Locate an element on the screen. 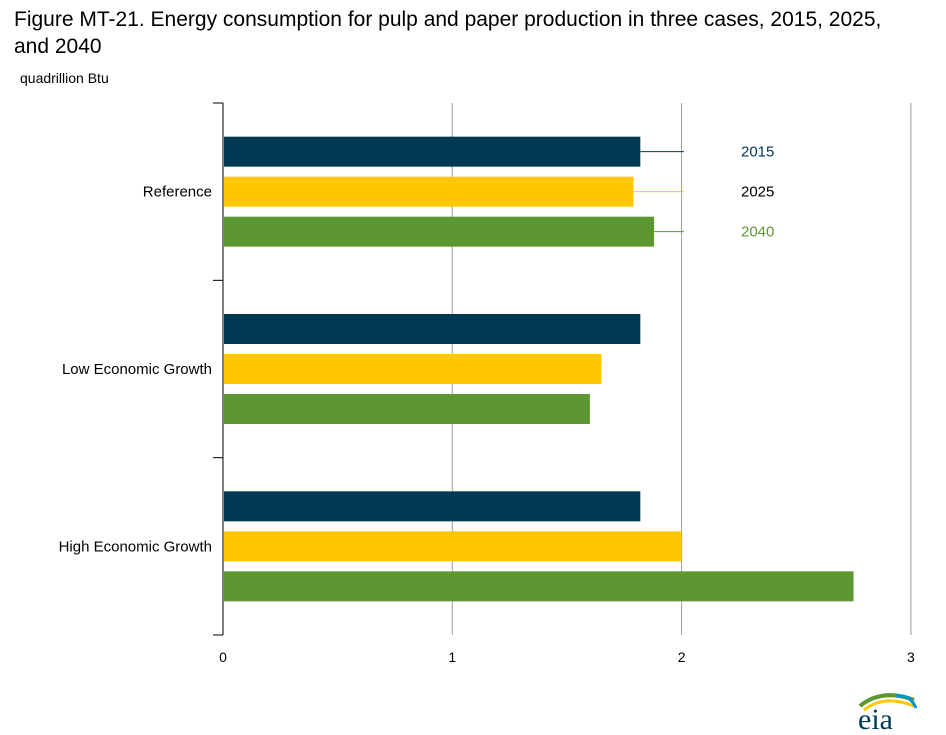  x-tick-label-3: 3 is located at coordinates (911, 657).